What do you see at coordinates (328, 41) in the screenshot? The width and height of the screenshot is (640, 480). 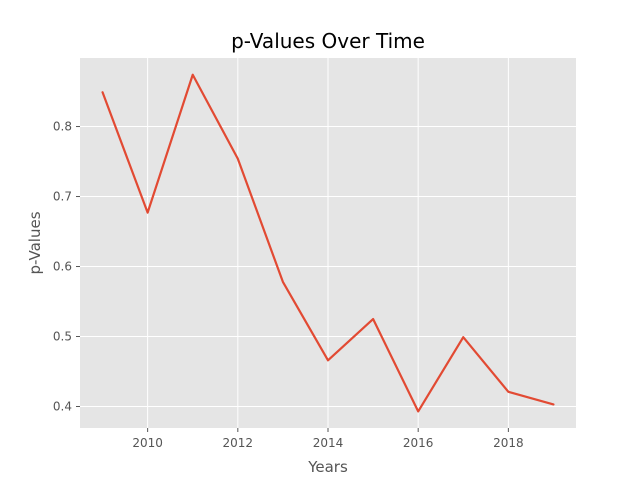 I see `chart-title: p-Values Over Time` at bounding box center [328, 41].